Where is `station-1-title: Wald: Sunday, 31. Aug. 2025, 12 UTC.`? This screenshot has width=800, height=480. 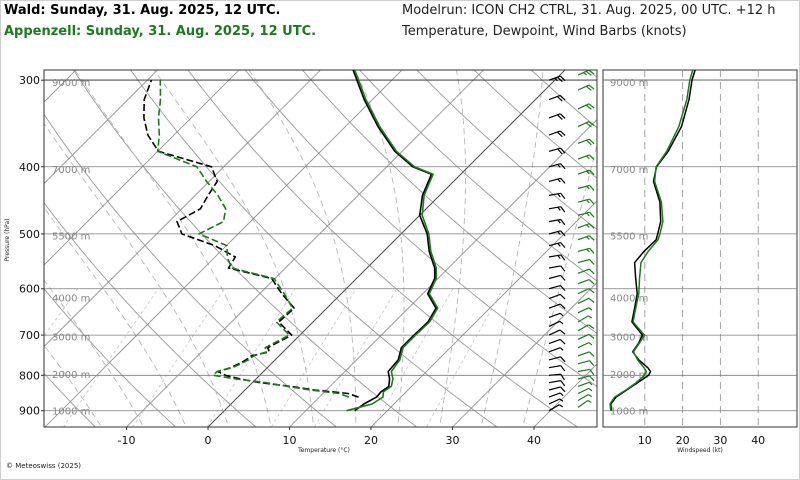 station-1-title: Wald: Sunday, 31. Aug. 2025, 12 UTC. is located at coordinates (142, 10).